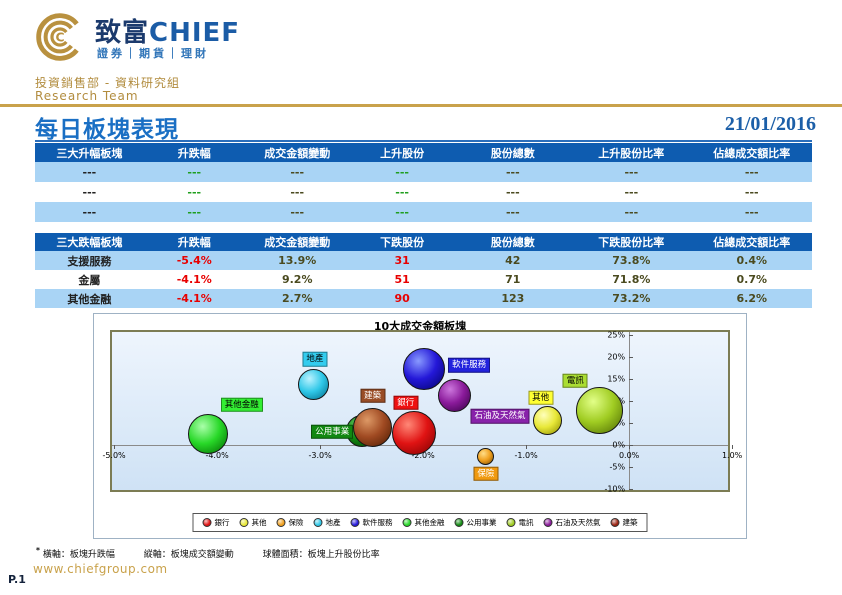 The width and height of the screenshot is (842, 595). What do you see at coordinates (526, 455) in the screenshot?
I see `x-tick-label: -1.0%` at bounding box center [526, 455].